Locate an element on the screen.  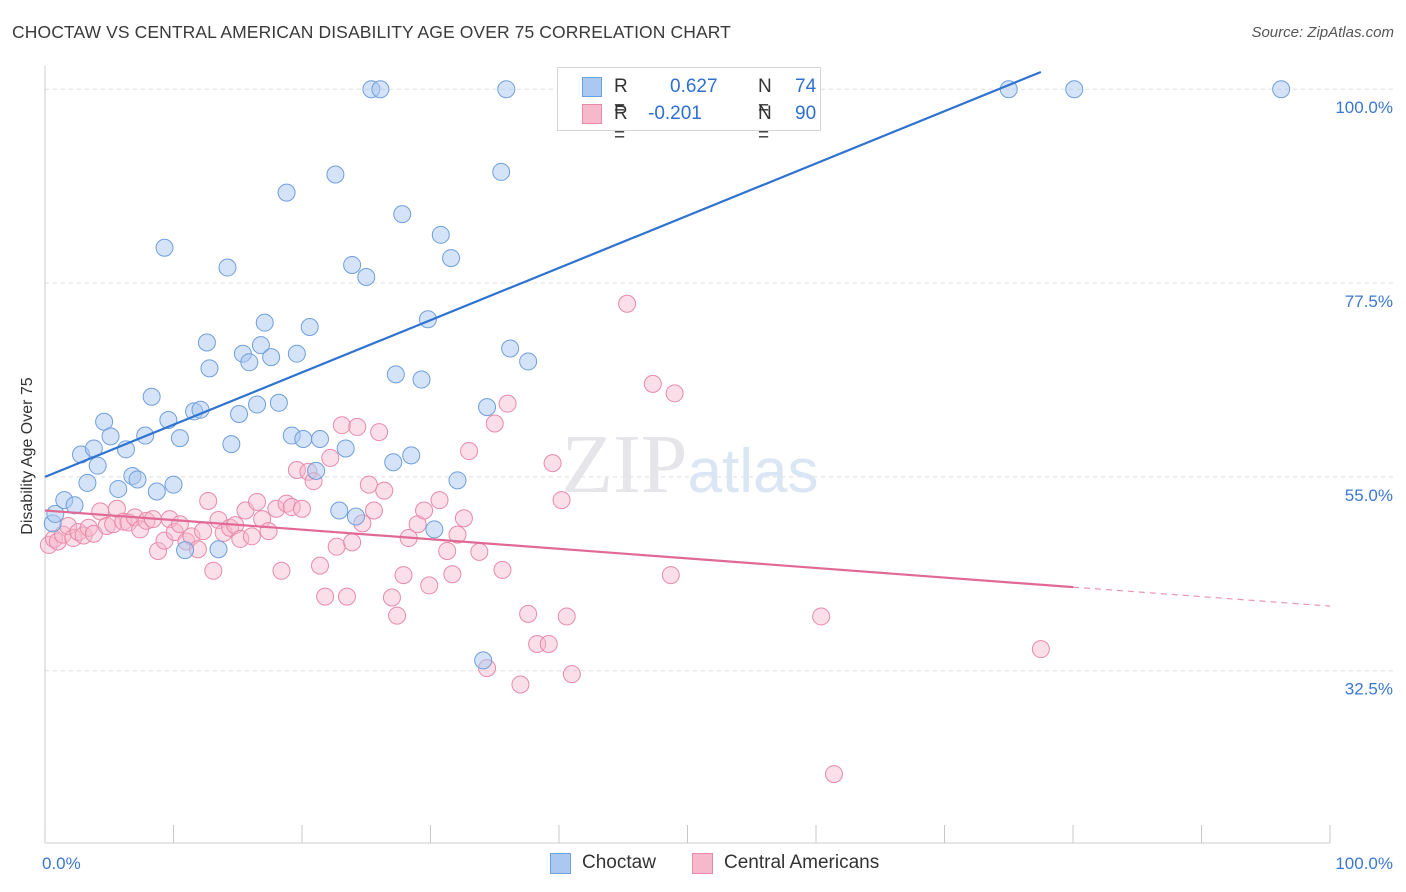
n-value: 90 is located at coordinates (806, 113).